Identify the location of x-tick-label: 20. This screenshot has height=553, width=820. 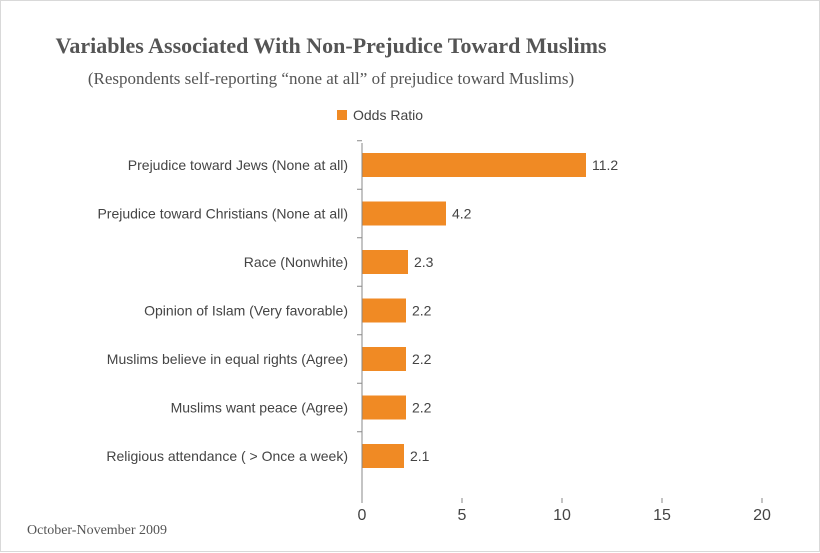
(762, 515).